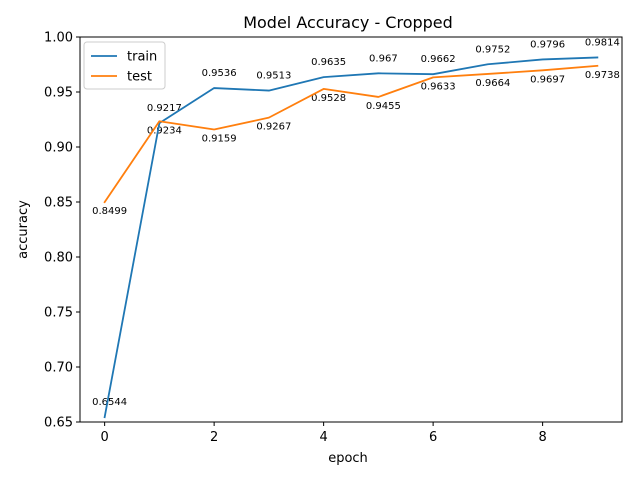 Image resolution: width=640 pixels, height=480 pixels. I want to click on x-tick-label: 2, so click(214, 437).